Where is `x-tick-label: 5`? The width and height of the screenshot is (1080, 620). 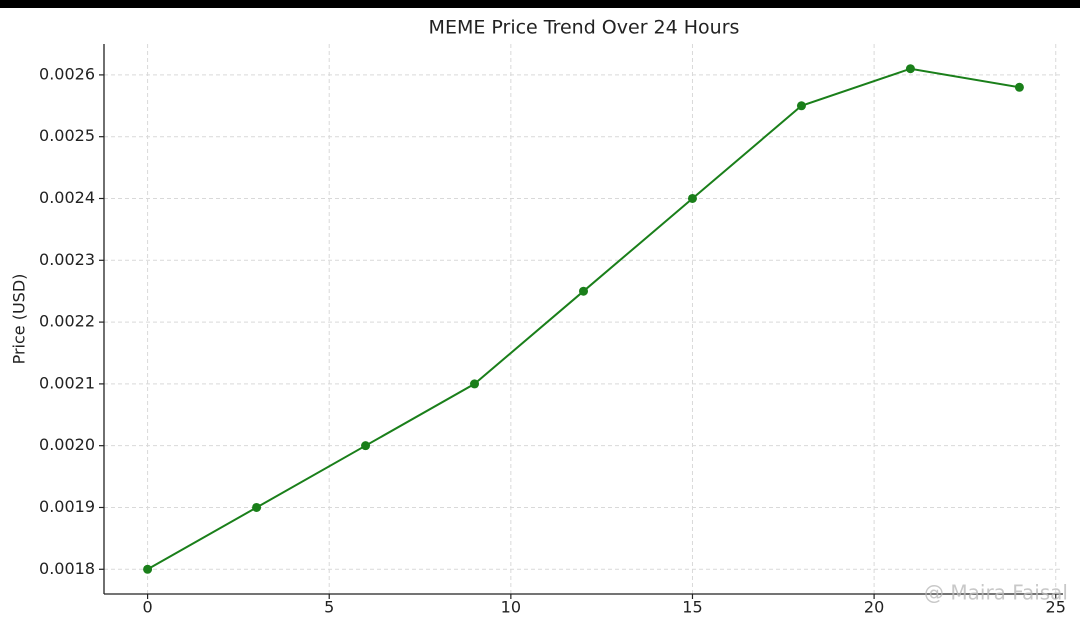 x-tick-label: 5 is located at coordinates (329, 607).